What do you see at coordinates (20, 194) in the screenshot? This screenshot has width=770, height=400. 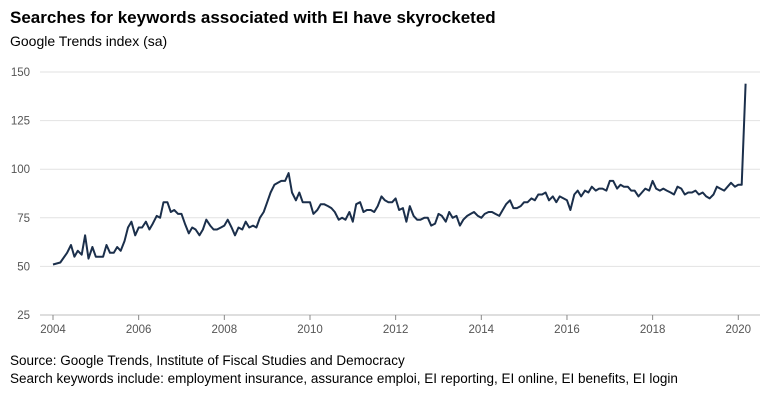 I see `y-axis: 25 50 75 100 125 150` at bounding box center [20, 194].